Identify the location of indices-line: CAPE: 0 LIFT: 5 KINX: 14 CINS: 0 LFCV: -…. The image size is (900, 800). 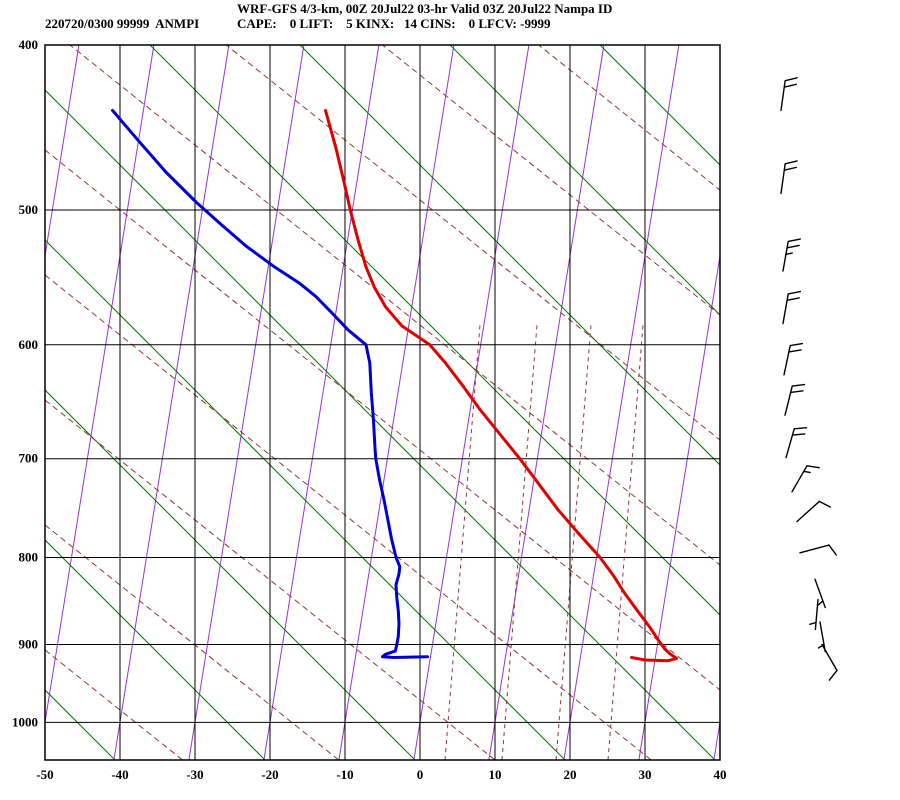
(394, 23).